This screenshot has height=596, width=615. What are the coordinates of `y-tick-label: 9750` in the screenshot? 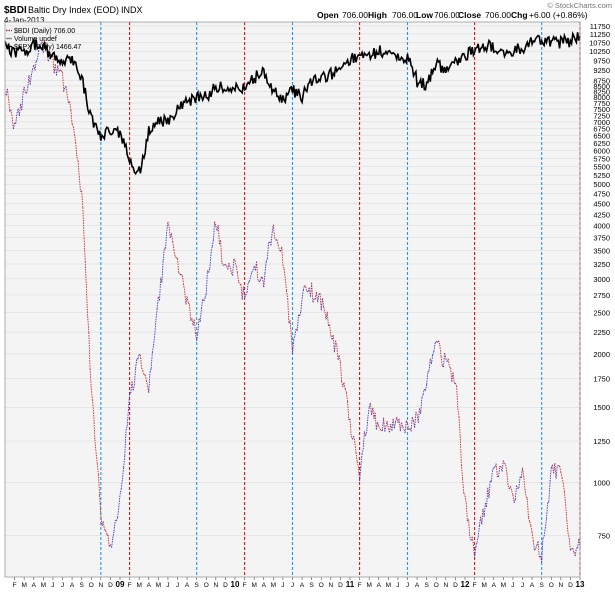 It's located at (601, 60).